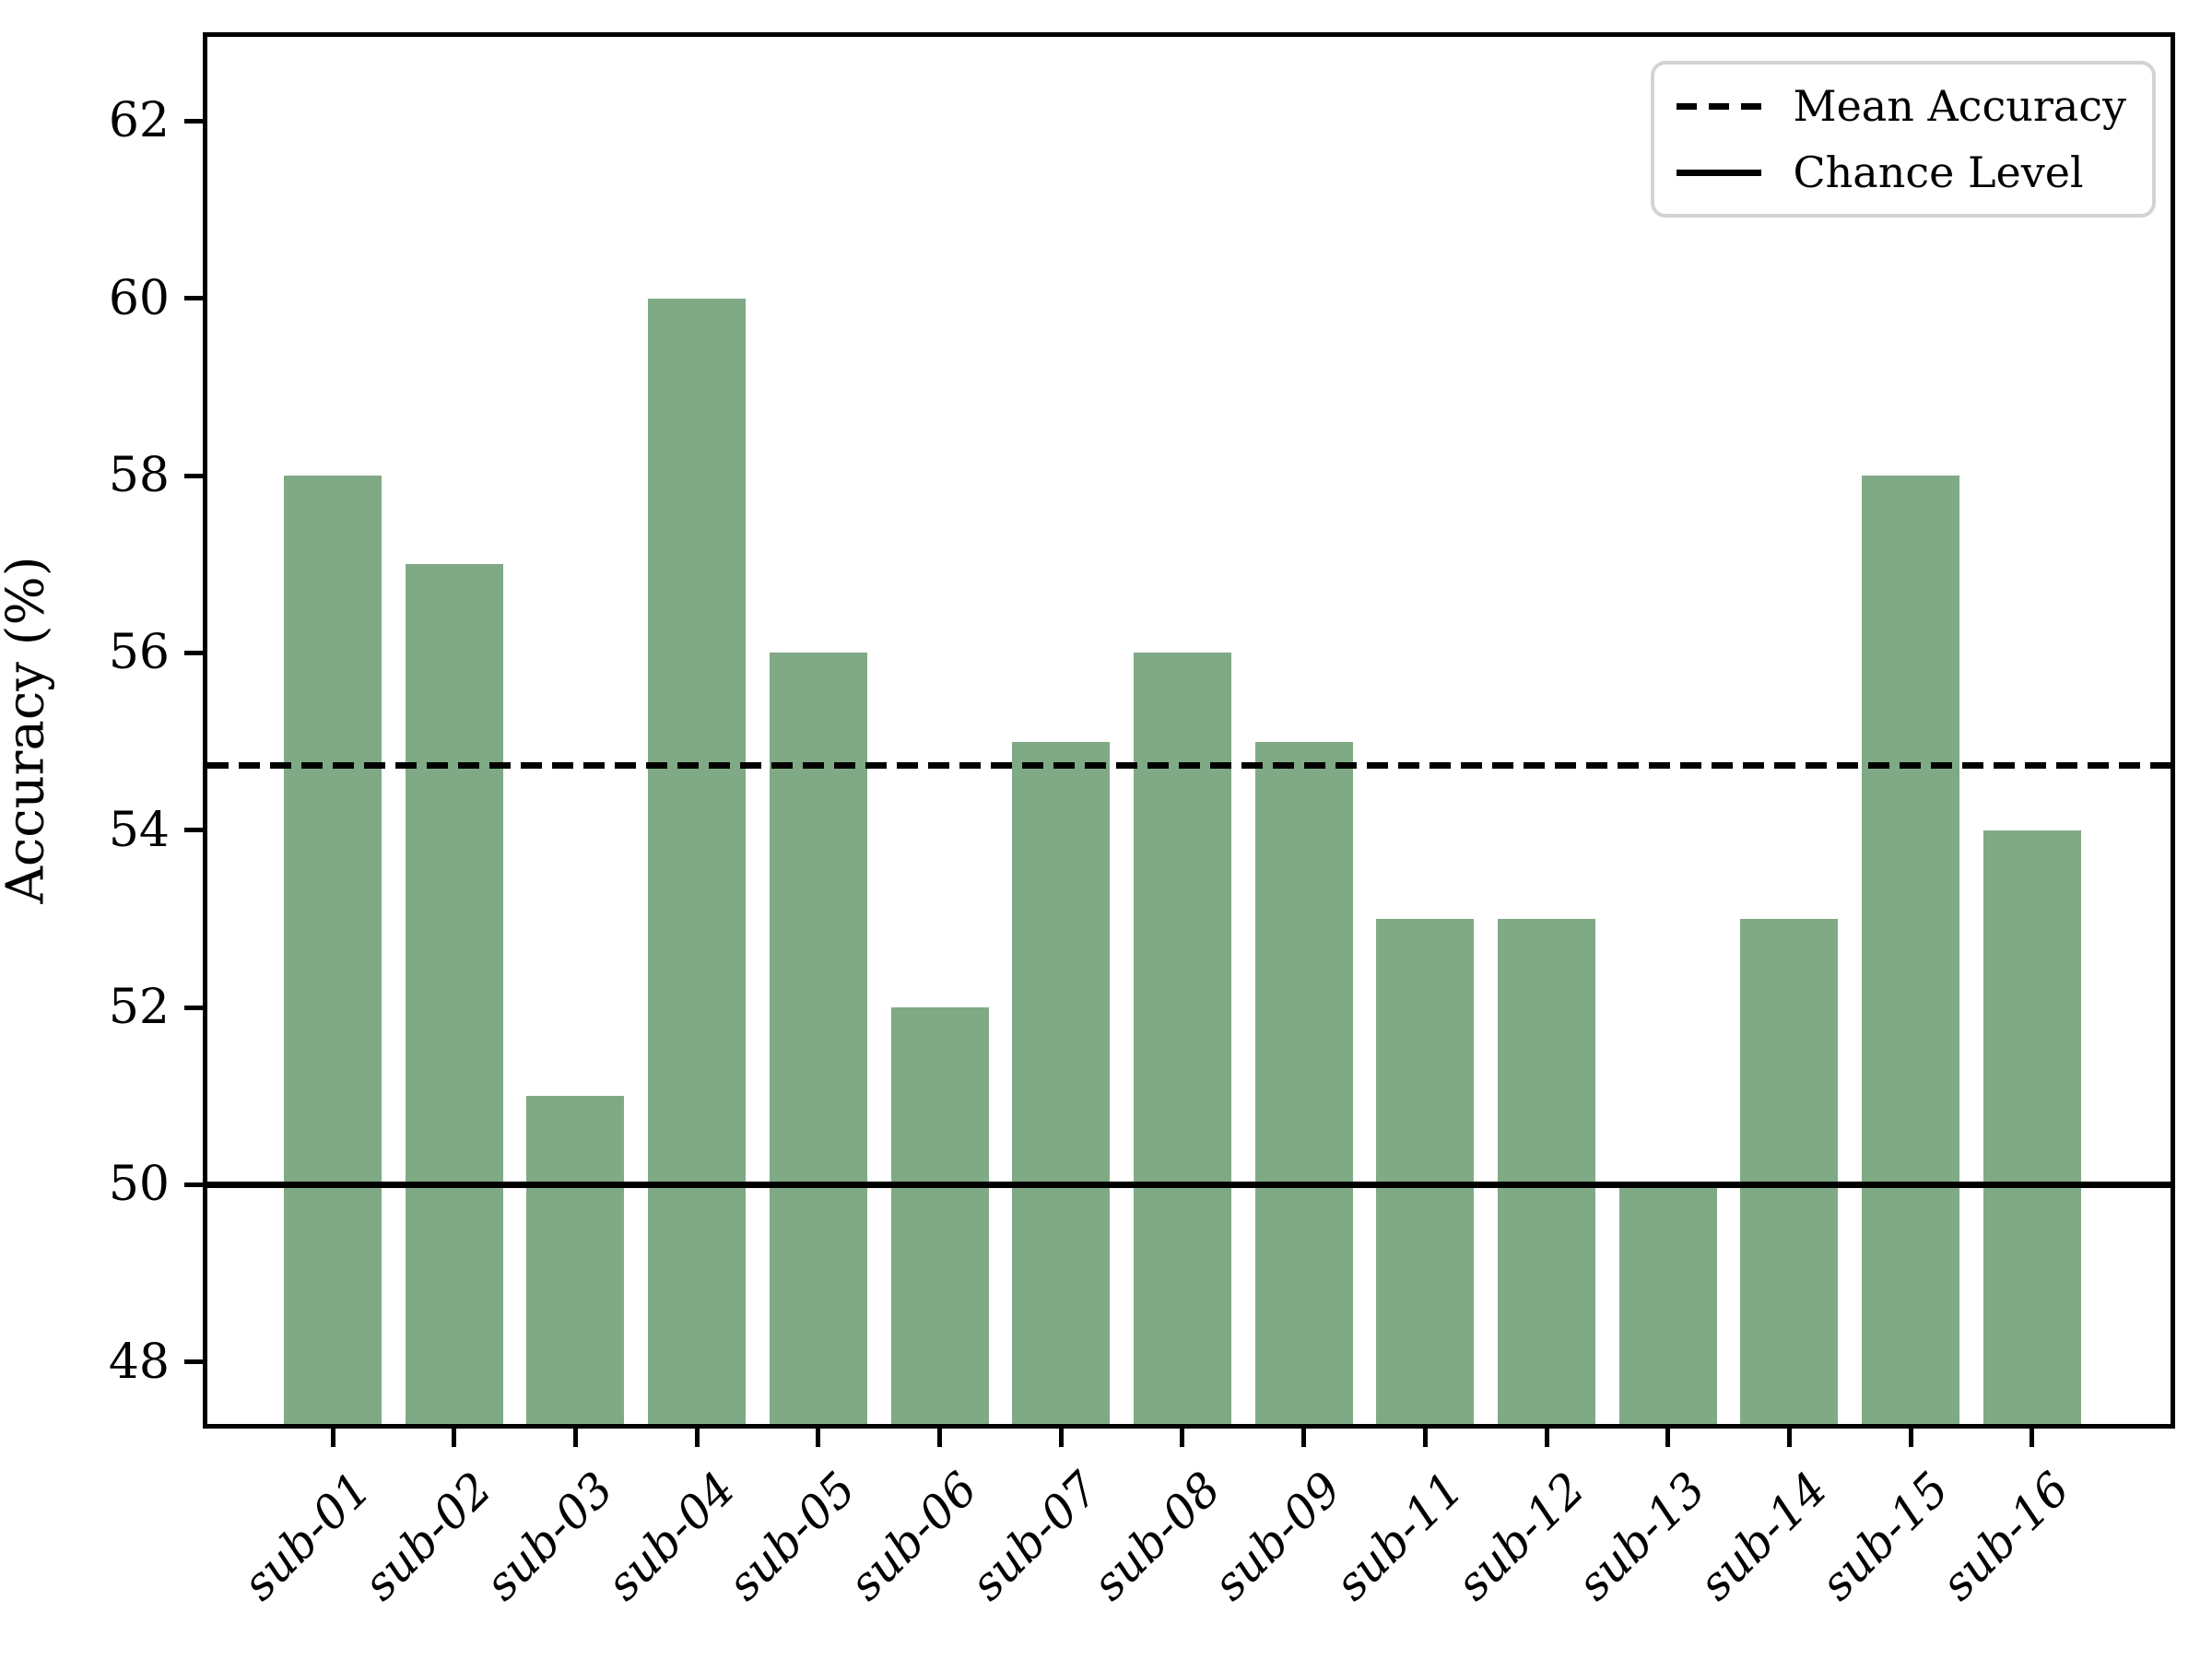 This screenshot has width=2212, height=1659. Describe the element at coordinates (139, 121) in the screenshot. I see `y-tick-label-62: 62` at that location.